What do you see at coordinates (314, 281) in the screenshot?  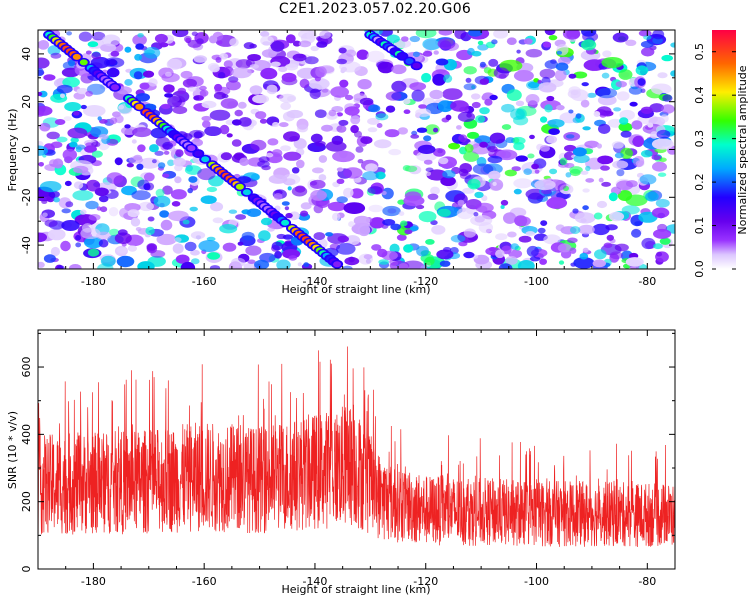 I see `x-tick-label: -140` at bounding box center [314, 281].